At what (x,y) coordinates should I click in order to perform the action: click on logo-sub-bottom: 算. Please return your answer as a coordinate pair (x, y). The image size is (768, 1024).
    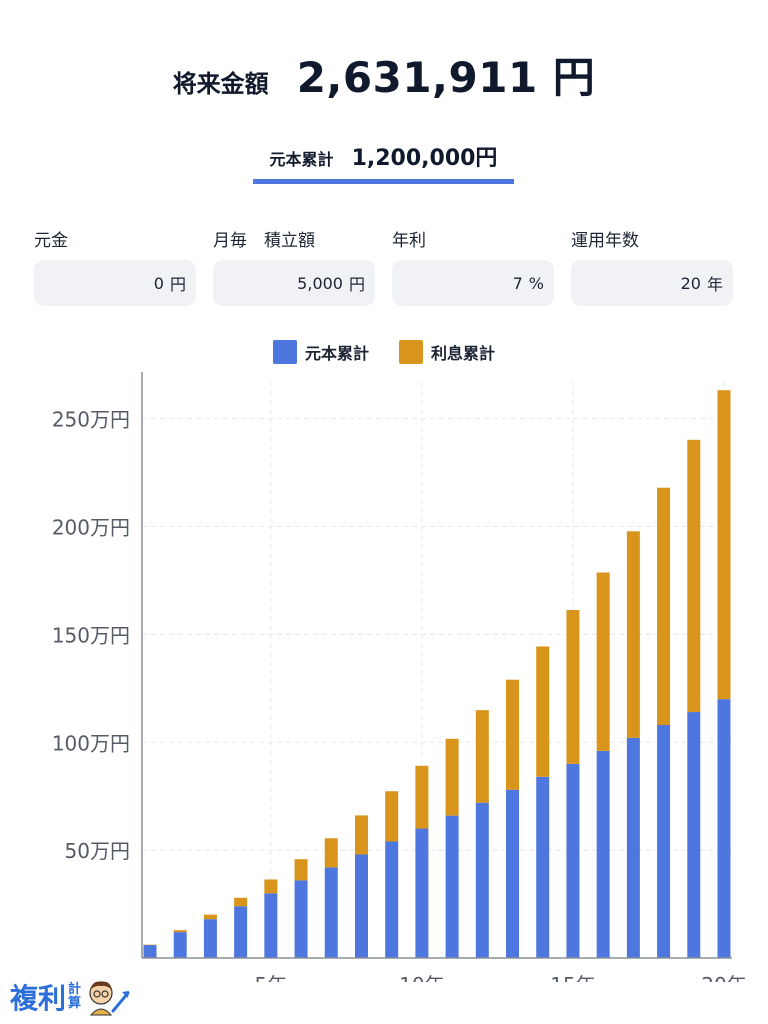
    Looking at the image, I should click on (75, 1003).